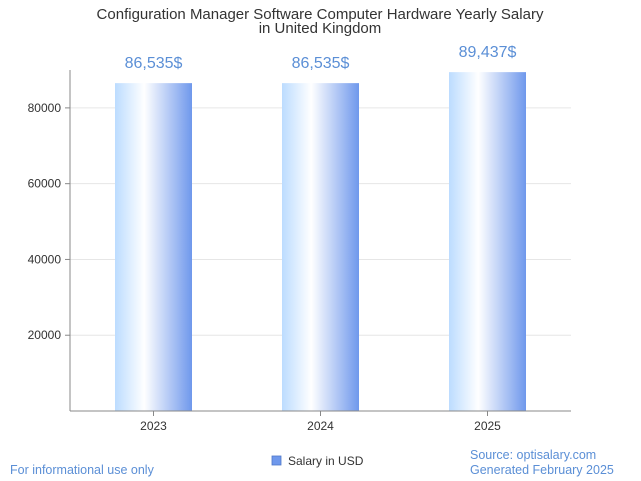  I want to click on legend-label: Salary in USD, so click(326, 461).